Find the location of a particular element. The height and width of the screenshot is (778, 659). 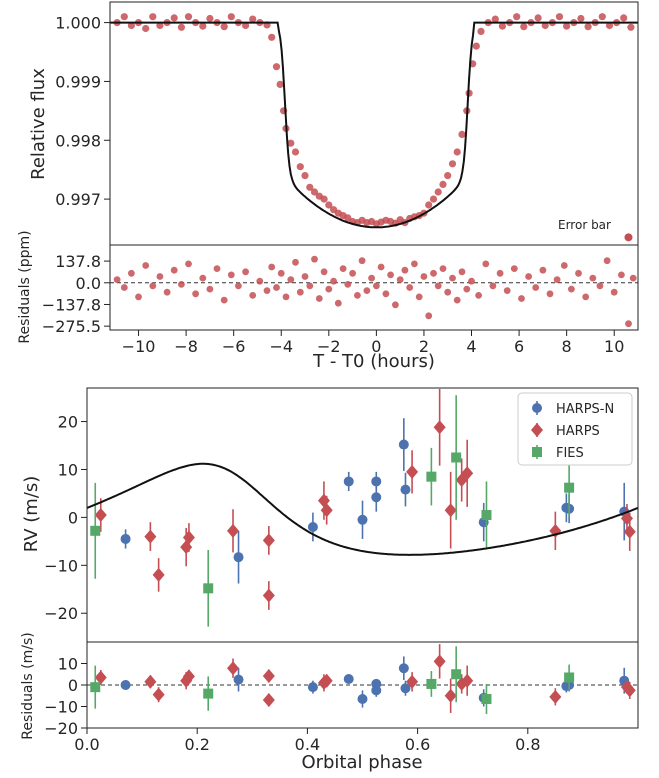

error-bar-point is located at coordinates (628, 237).